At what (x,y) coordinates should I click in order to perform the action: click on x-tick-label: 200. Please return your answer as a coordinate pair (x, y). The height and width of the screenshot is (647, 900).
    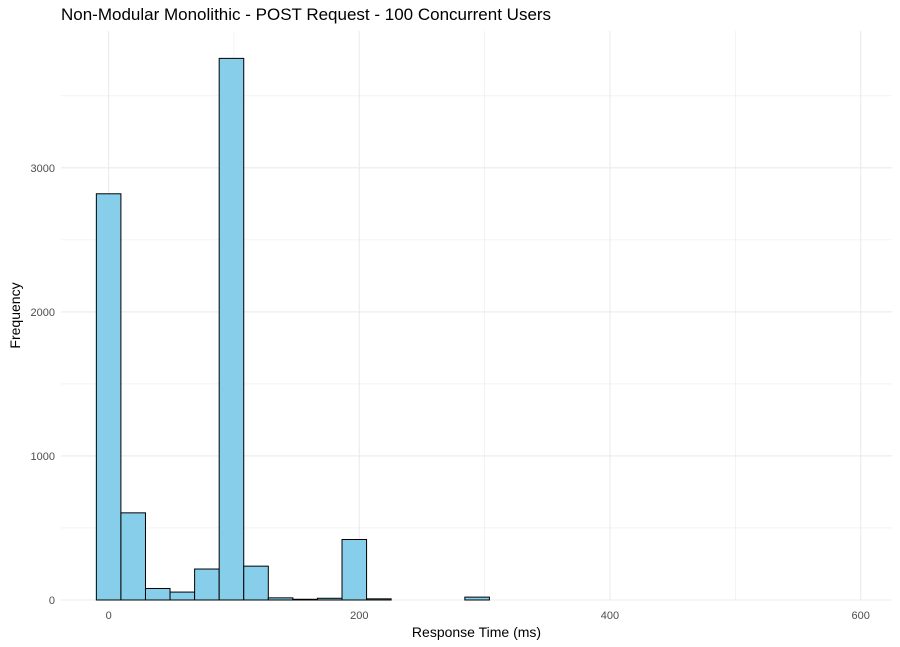
    Looking at the image, I should click on (359, 616).